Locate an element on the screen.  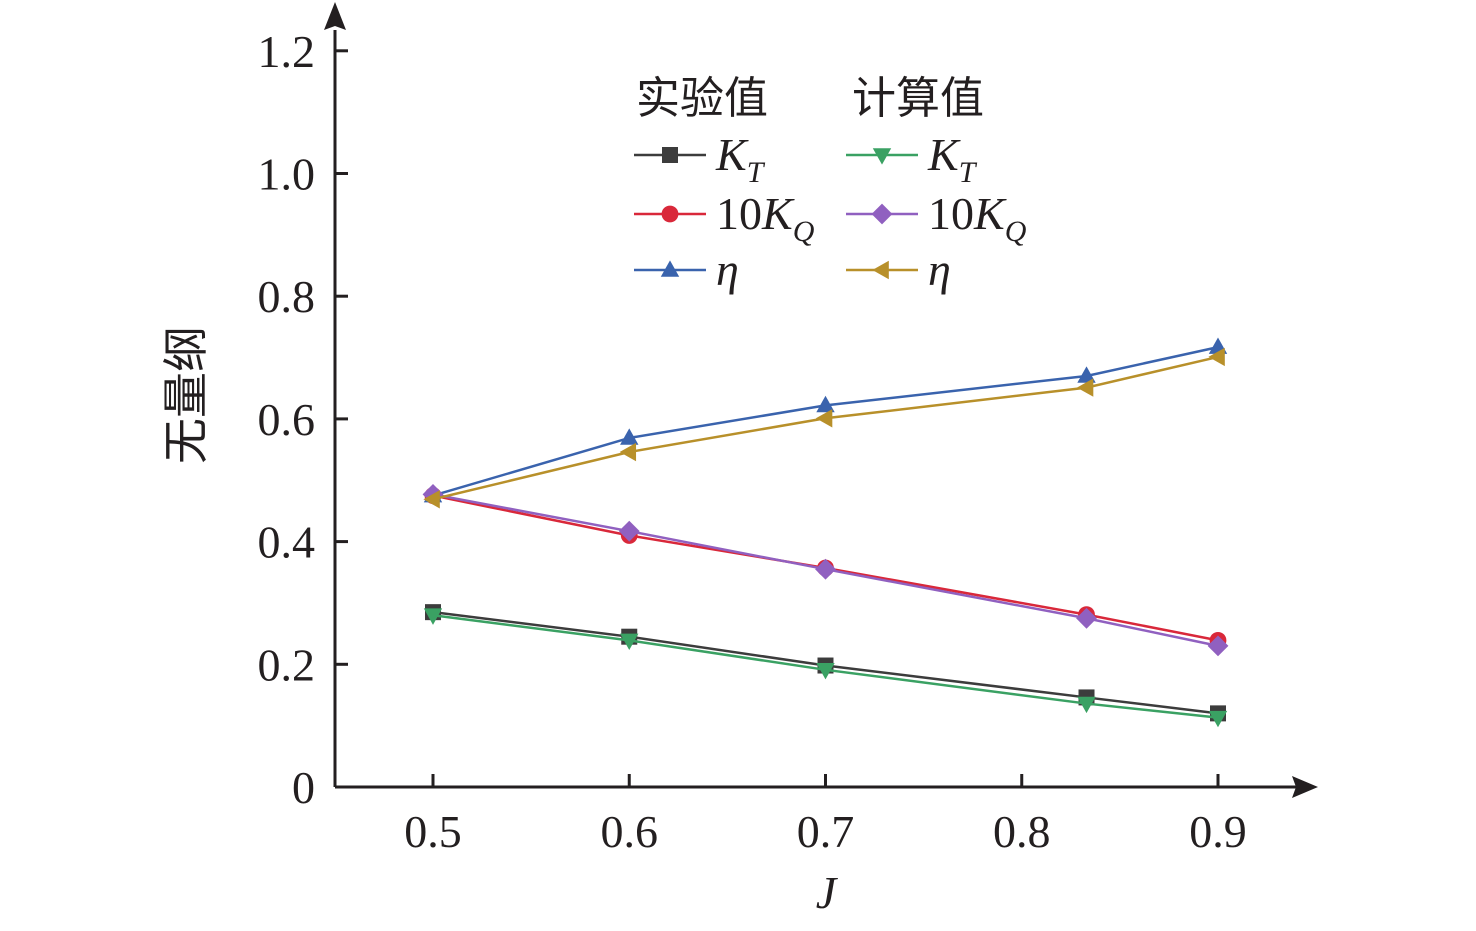
x-tick-label: 0.5 is located at coordinates (433, 831).